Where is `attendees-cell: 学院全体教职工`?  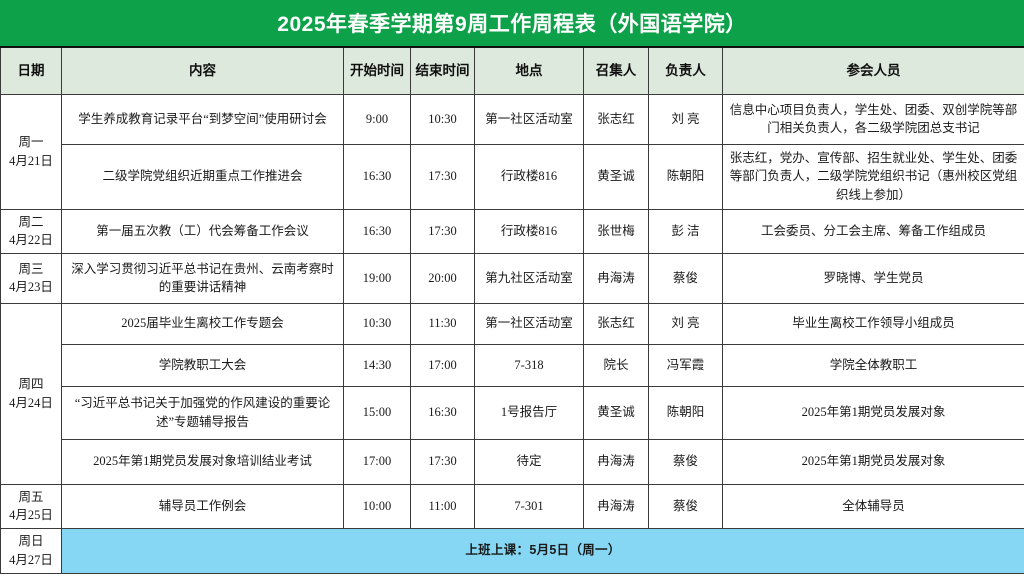
attendees-cell: 学院全体教职工 is located at coordinates (873, 365).